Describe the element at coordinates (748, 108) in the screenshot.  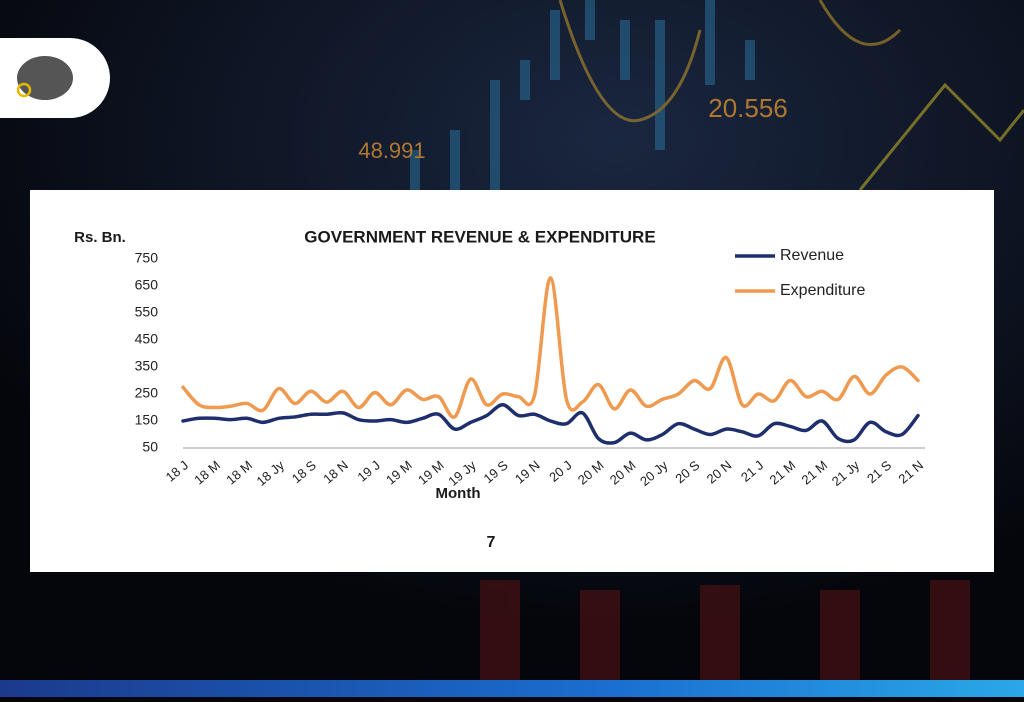
I see `background-number: 20.556` at that location.